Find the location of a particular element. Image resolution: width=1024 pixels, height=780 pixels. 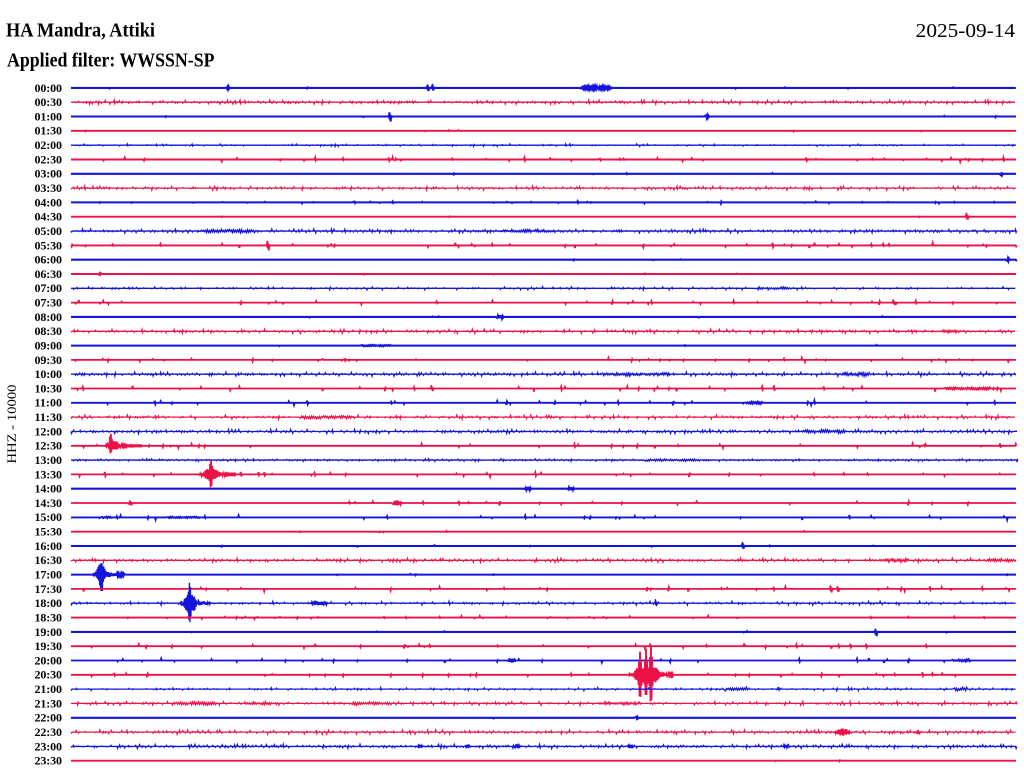

svg-text: 15:00 is located at coordinates (49, 517).